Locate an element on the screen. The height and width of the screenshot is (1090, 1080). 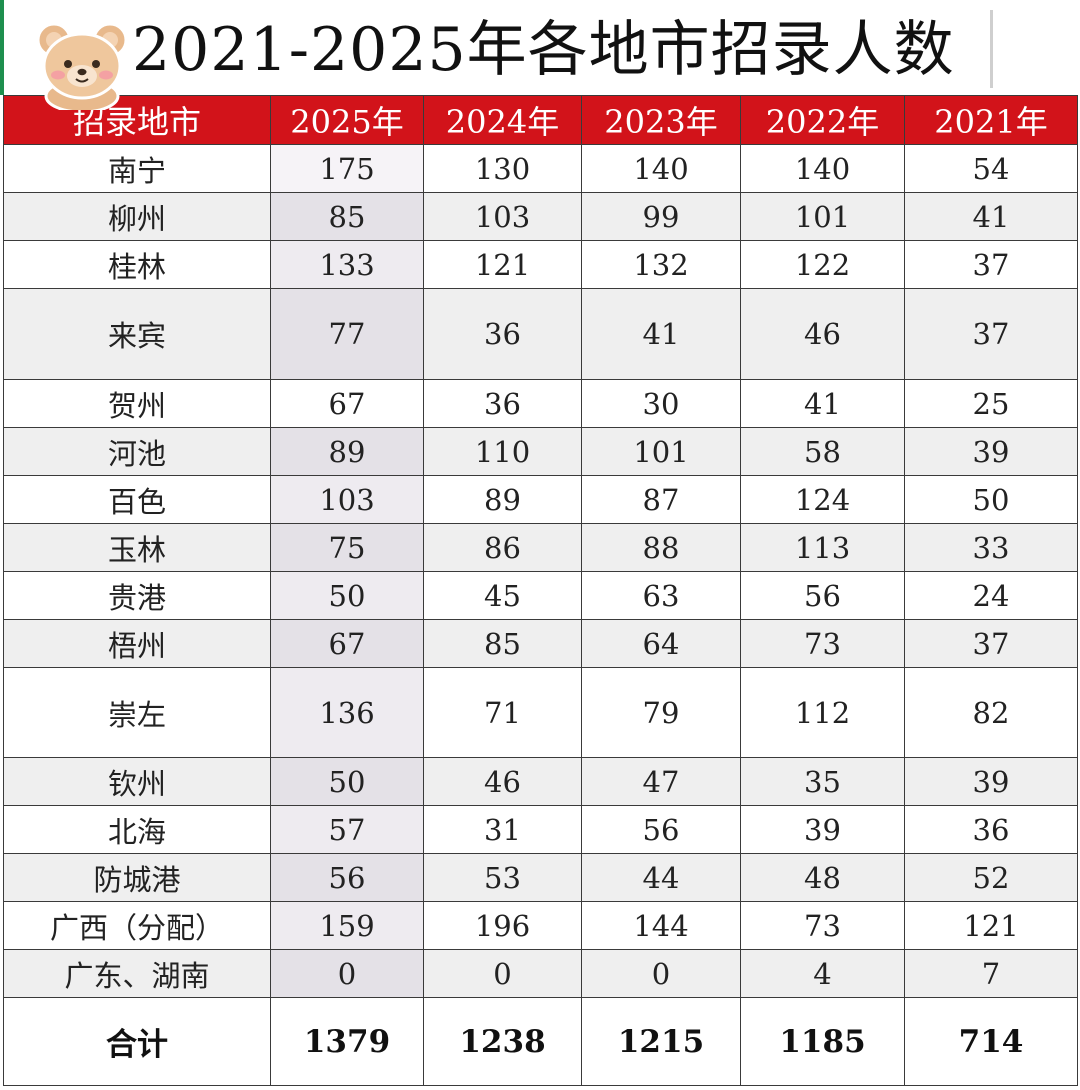
total-cell: 1215 is located at coordinates (661, 1041).